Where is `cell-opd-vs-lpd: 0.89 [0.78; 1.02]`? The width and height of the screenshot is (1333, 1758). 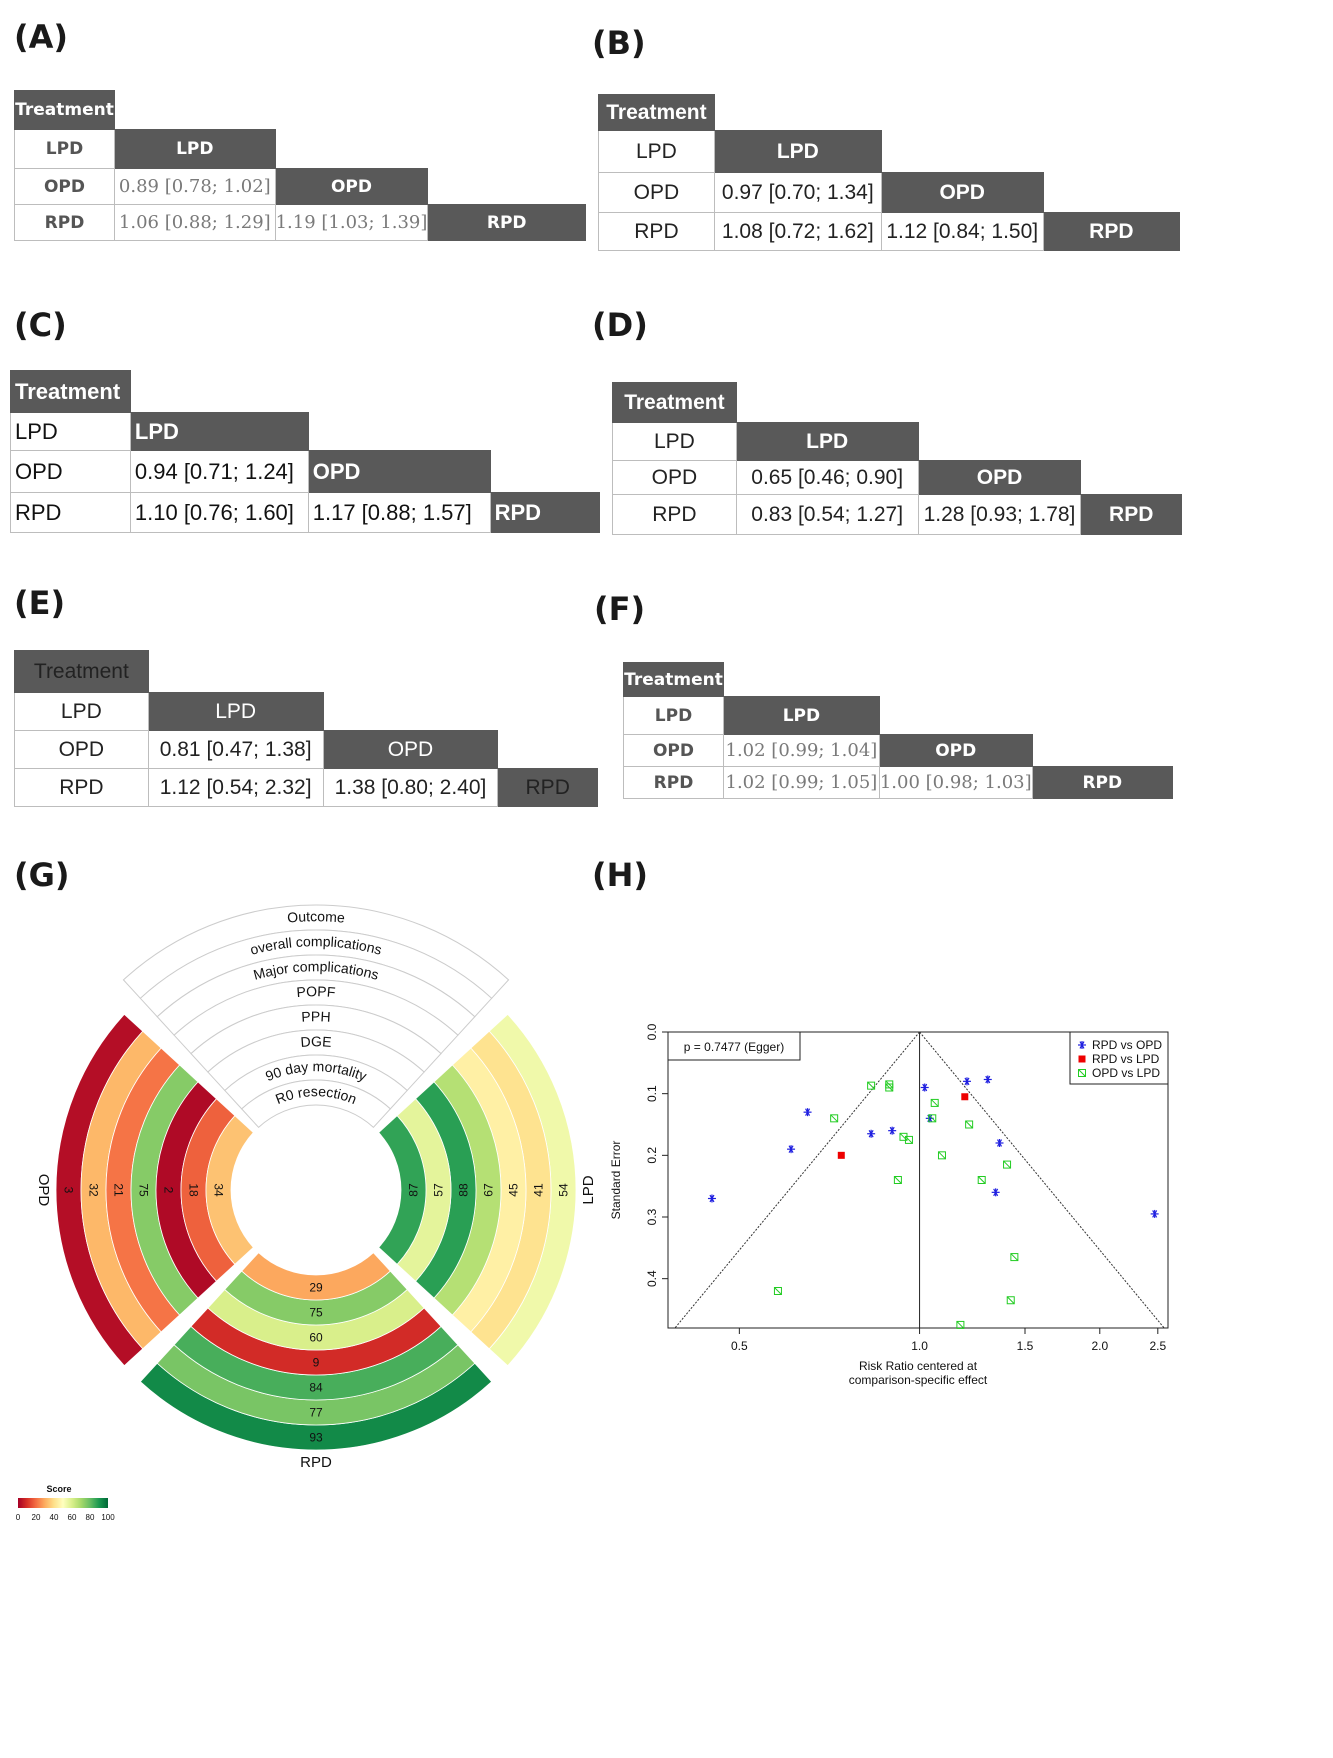
cell-opd-vs-lpd: 0.89 [0.78; 1.02] is located at coordinates (194, 186).